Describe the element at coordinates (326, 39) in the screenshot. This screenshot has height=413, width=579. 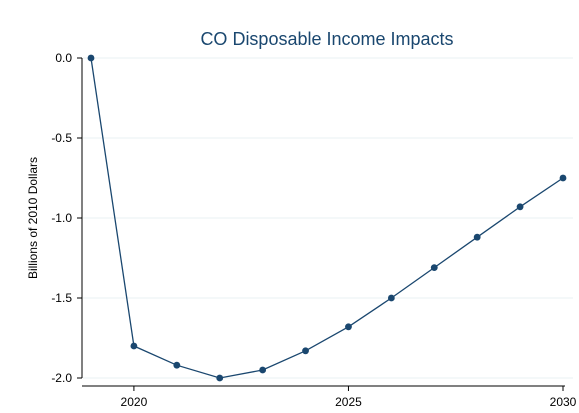
I see `chart-title: CO Disposable Income Impacts` at that location.